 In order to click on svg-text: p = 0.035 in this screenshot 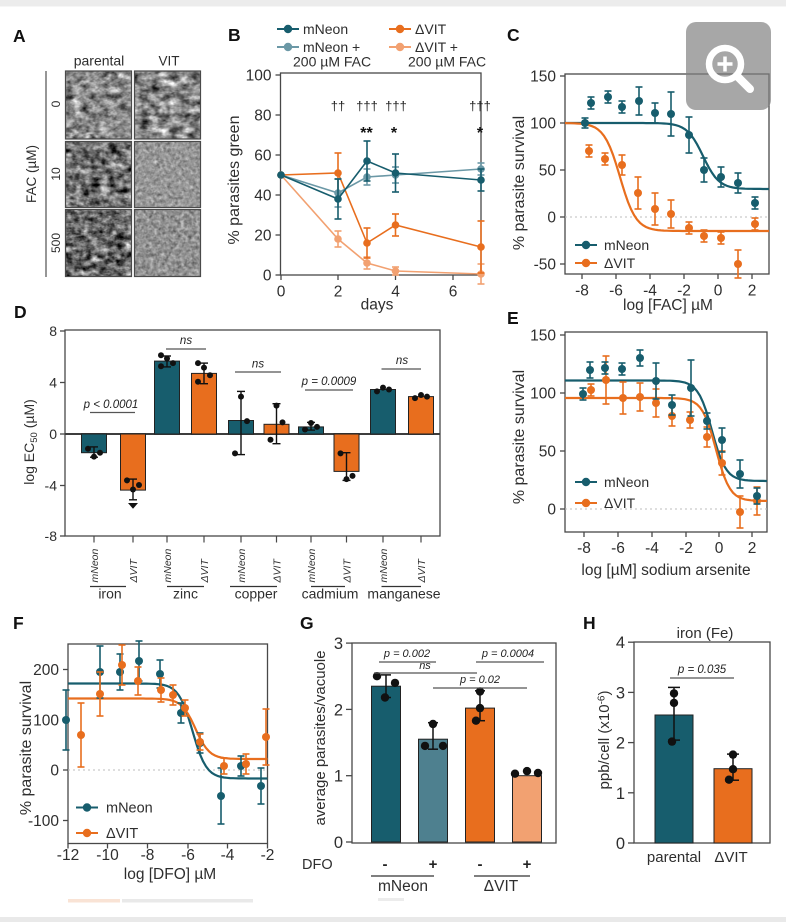, I will do `click(702, 670)`.